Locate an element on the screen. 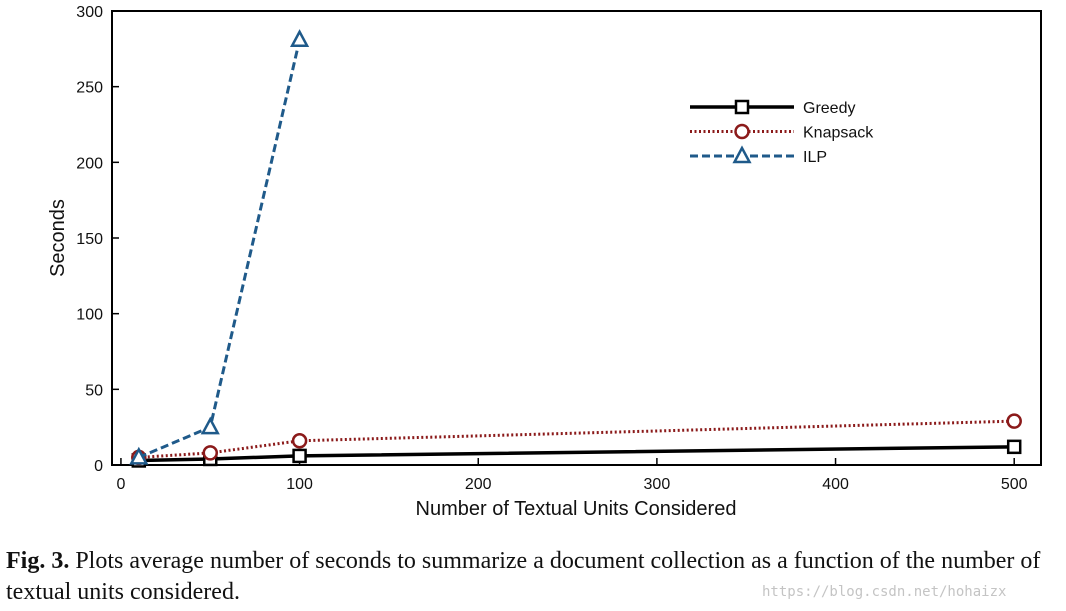  x-axis-ticks: 0 100 200 300 400 500 is located at coordinates (572, 475).